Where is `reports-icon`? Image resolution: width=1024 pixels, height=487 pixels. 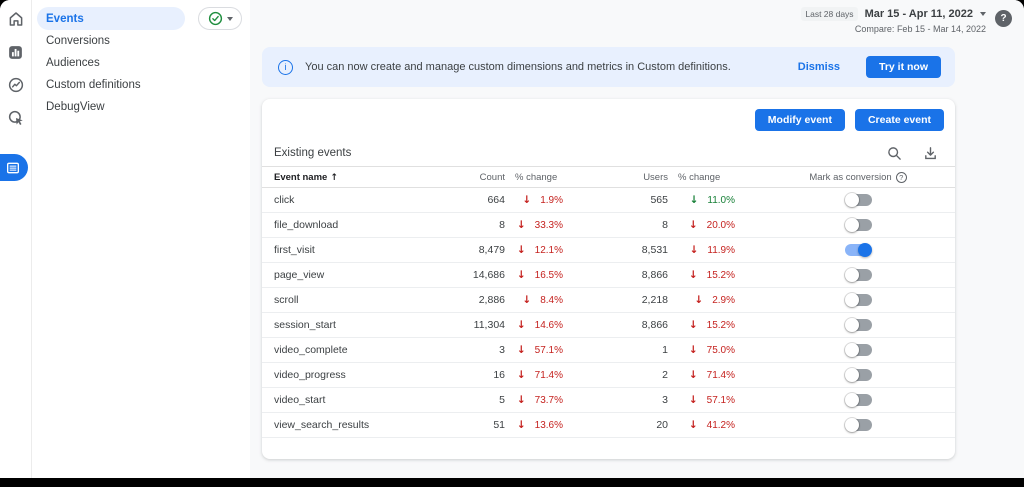
reports-icon is located at coordinates (16, 52).